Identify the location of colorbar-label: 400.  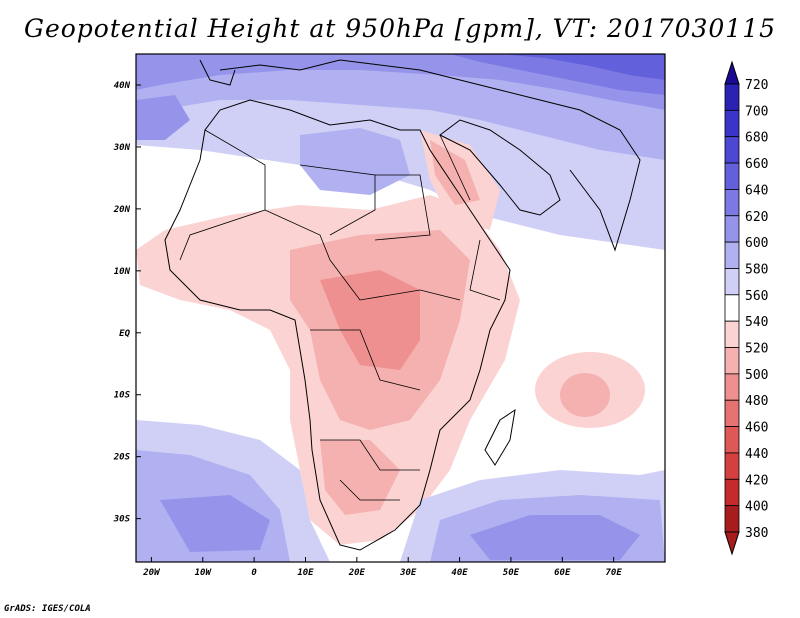
(756, 507).